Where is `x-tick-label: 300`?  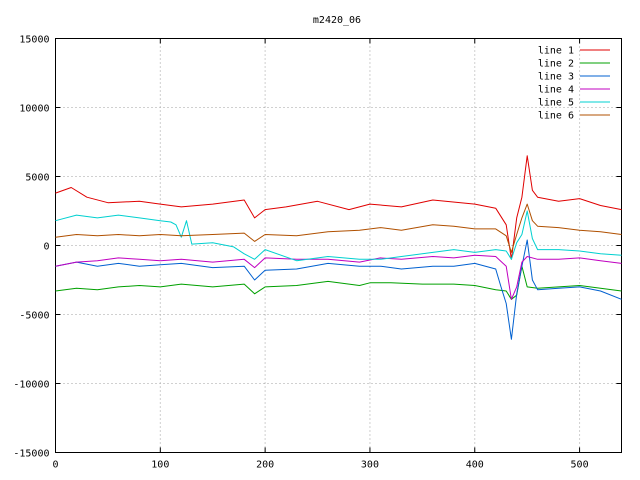
x-tick-label: 300 is located at coordinates (370, 465).